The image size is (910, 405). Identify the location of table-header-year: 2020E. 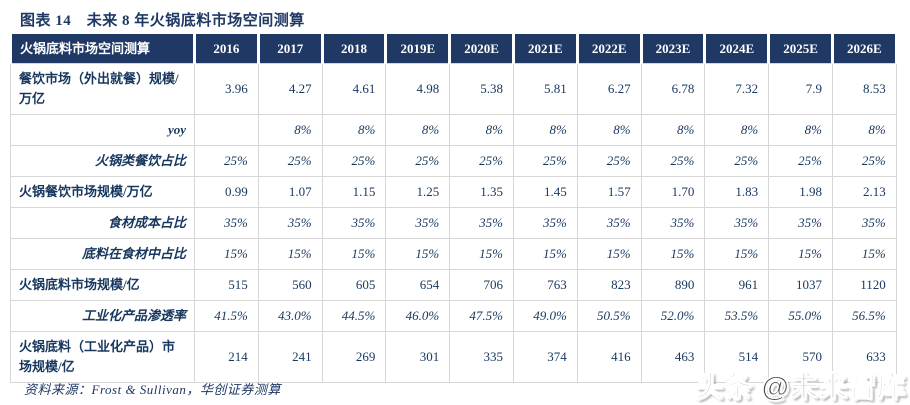
(481, 48).